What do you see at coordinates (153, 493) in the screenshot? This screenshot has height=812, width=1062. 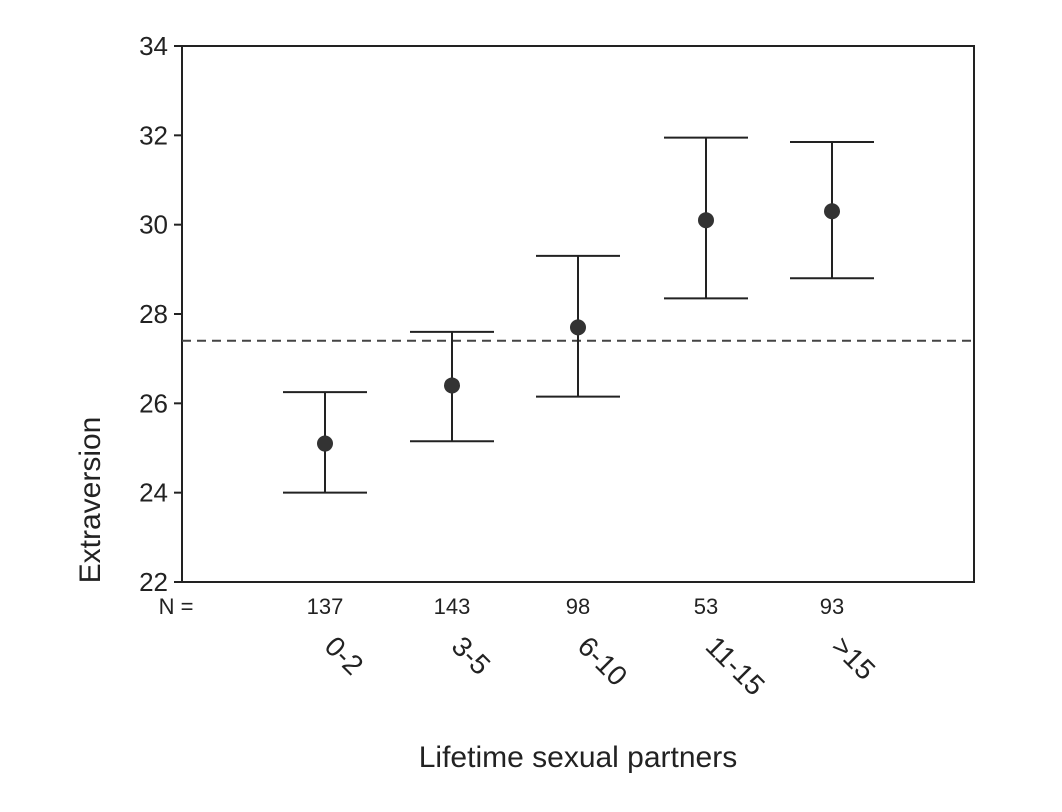 I see `y-tick-label: 24` at bounding box center [153, 493].